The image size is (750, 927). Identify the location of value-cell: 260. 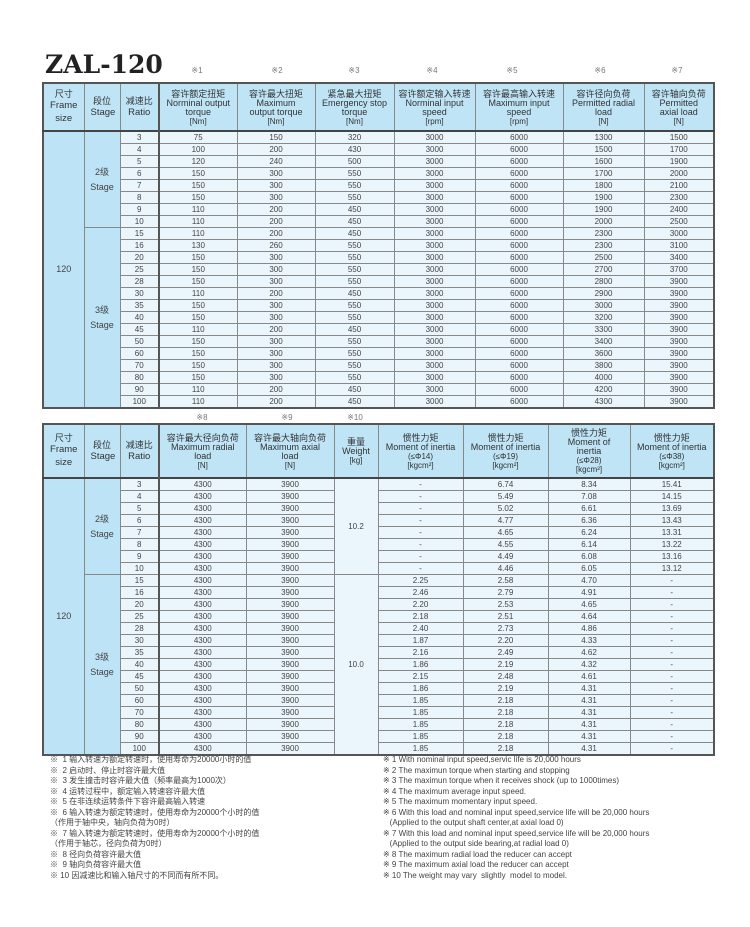
(276, 245).